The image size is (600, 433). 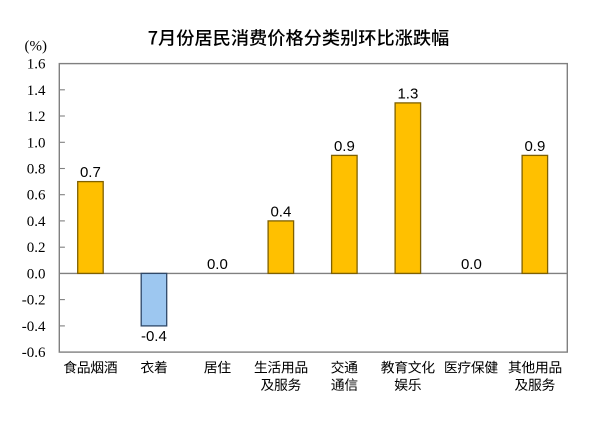 I want to click on svg-text: 1.2, so click(x=36, y=117).